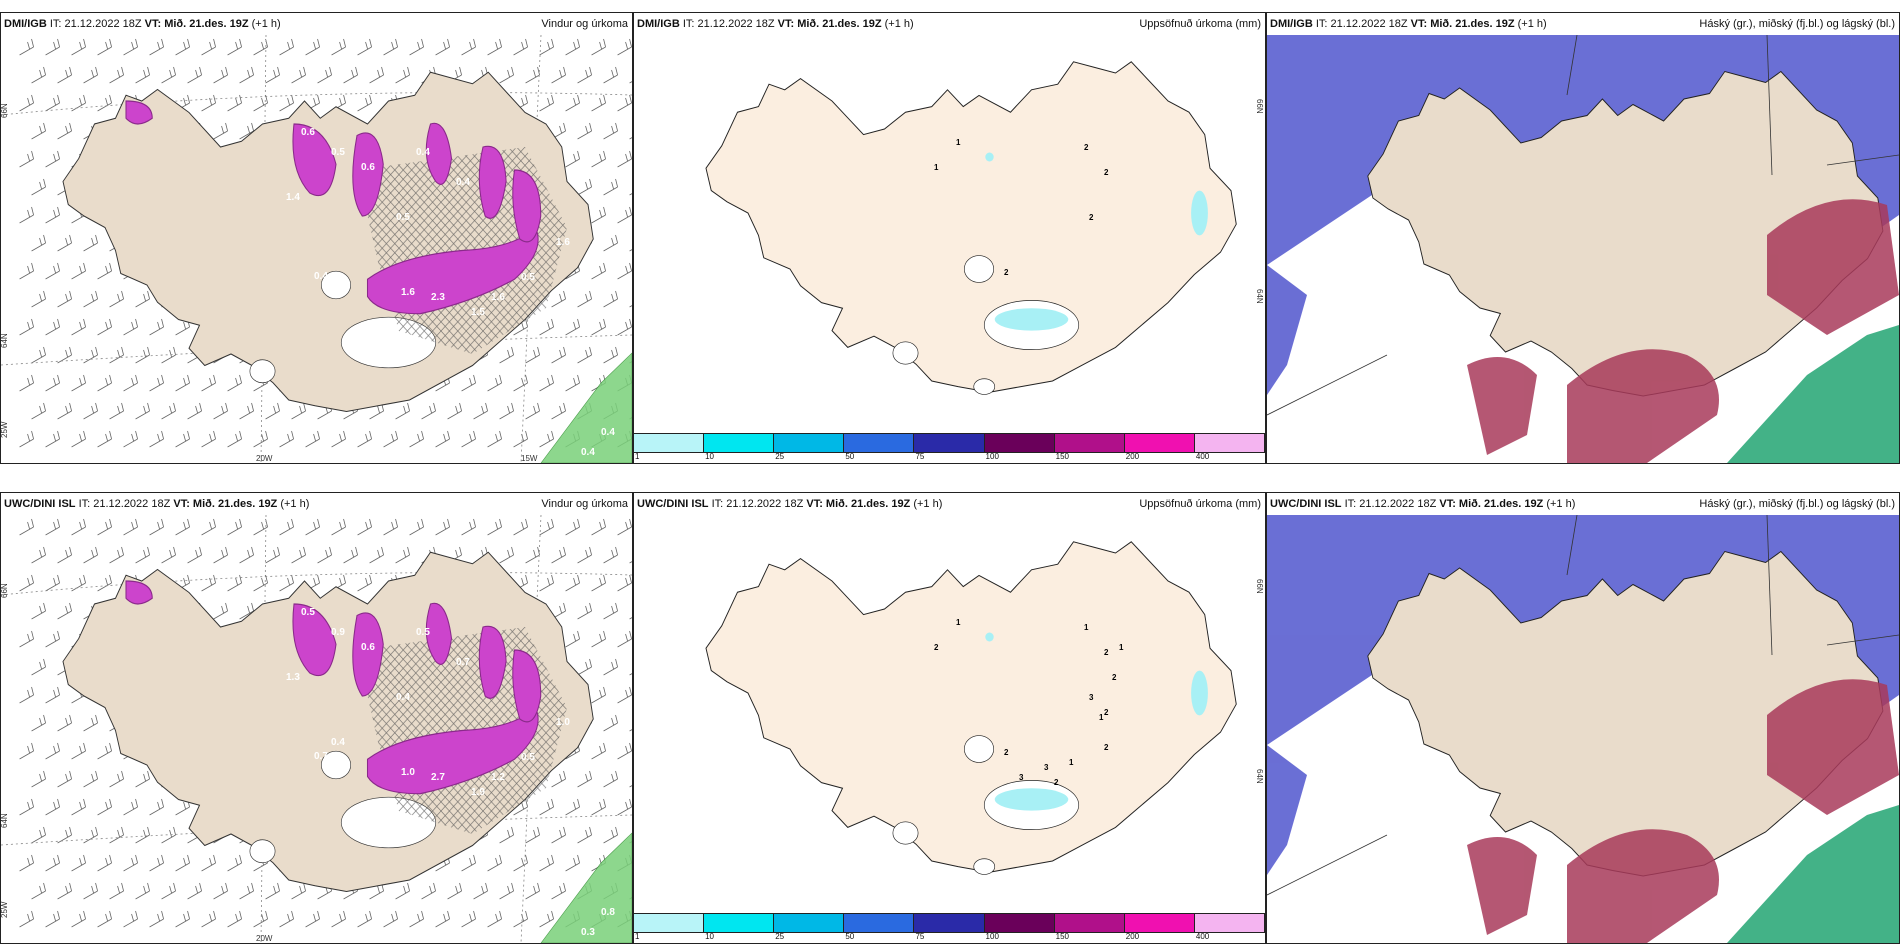 The height and width of the screenshot is (950, 1900). Describe the element at coordinates (438, 777) in the screenshot. I see `precip-value-label: 2.7` at that location.